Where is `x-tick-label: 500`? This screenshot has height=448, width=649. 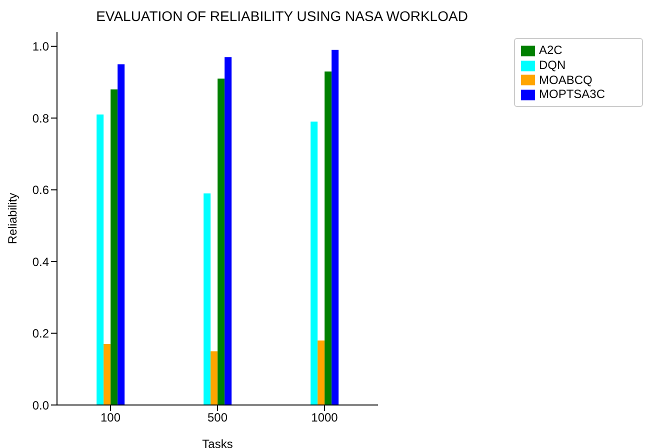 x-tick-label: 500 is located at coordinates (217, 417).